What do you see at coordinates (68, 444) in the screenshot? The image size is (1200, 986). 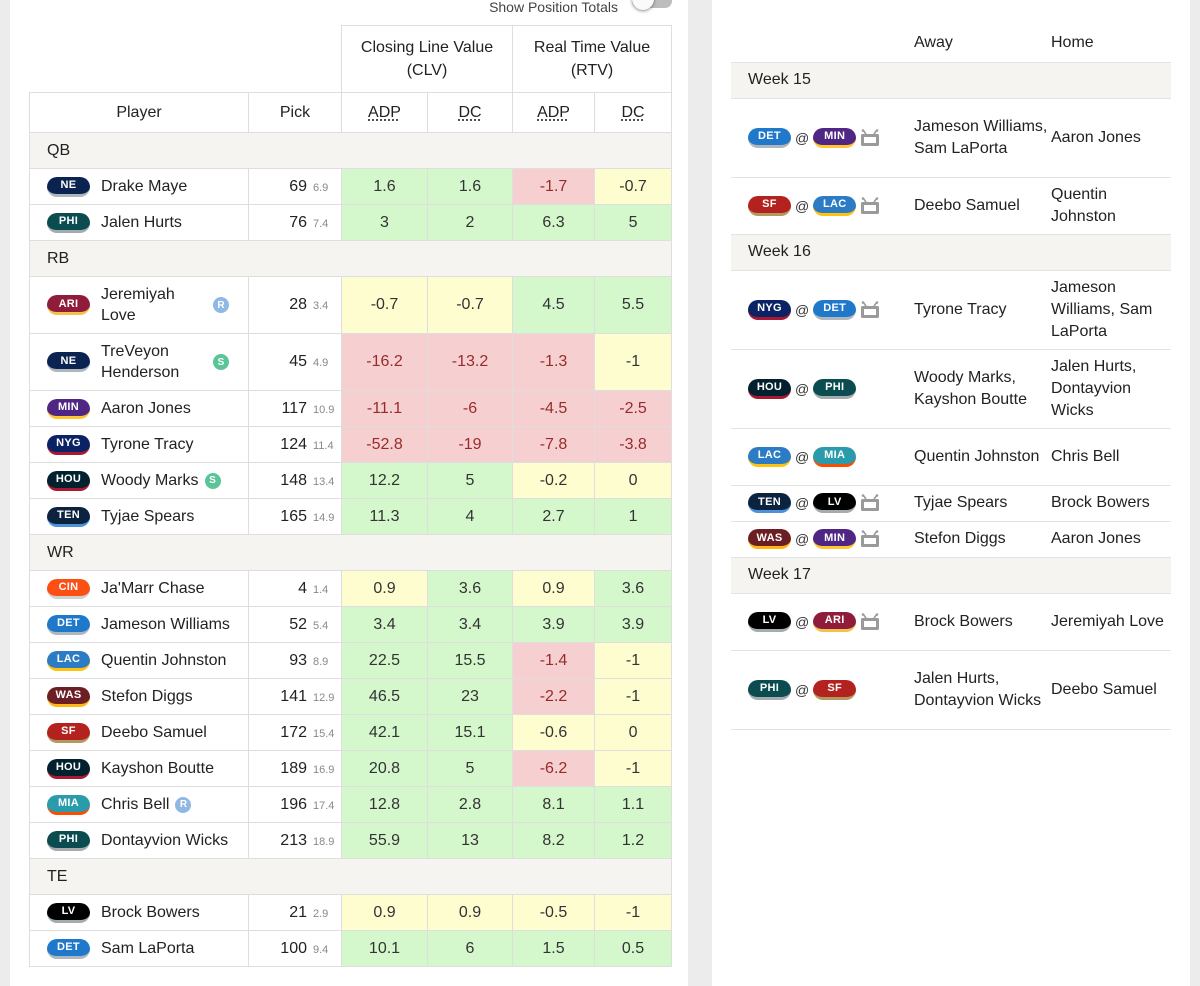 I see `team-pill: NYG` at bounding box center [68, 444].